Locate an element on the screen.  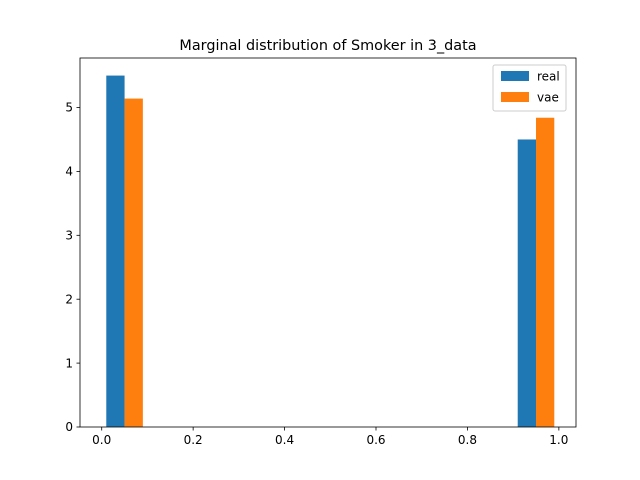
x-tick-label-5: 1.0 is located at coordinates (558, 440).